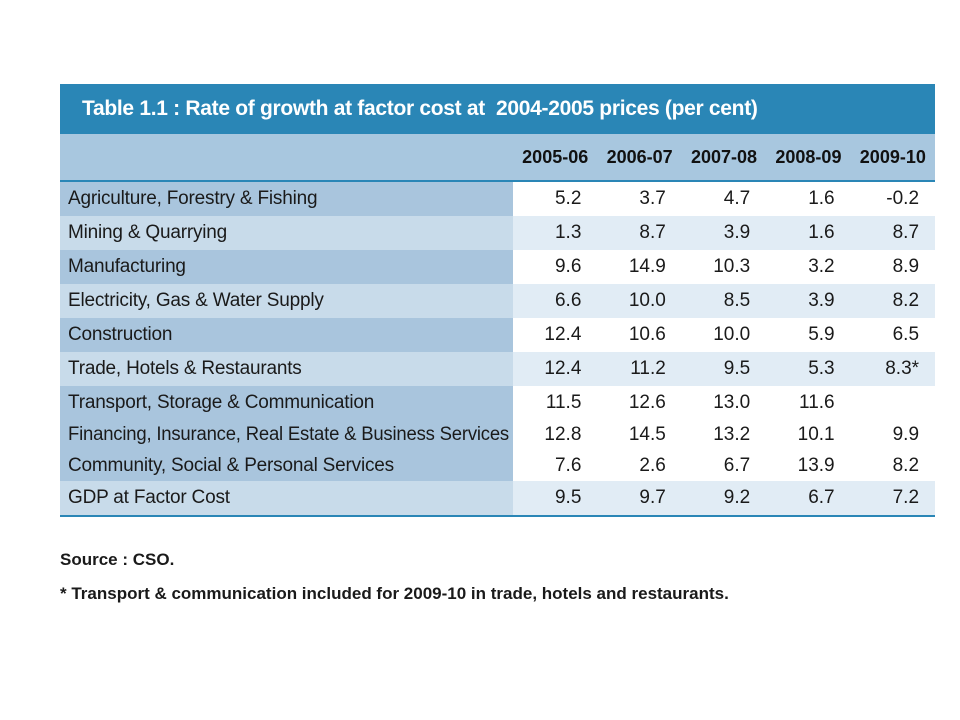 This screenshot has width=960, height=720. Describe the element at coordinates (555, 156) in the screenshot. I see `header-year-2005-06: 2005-06` at that location.